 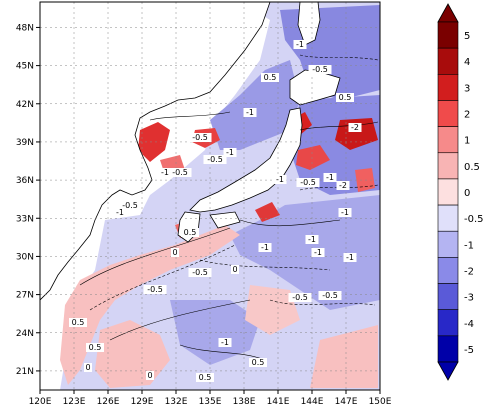 I want to click on lon-tick-label: 123E, so click(x=74, y=402).